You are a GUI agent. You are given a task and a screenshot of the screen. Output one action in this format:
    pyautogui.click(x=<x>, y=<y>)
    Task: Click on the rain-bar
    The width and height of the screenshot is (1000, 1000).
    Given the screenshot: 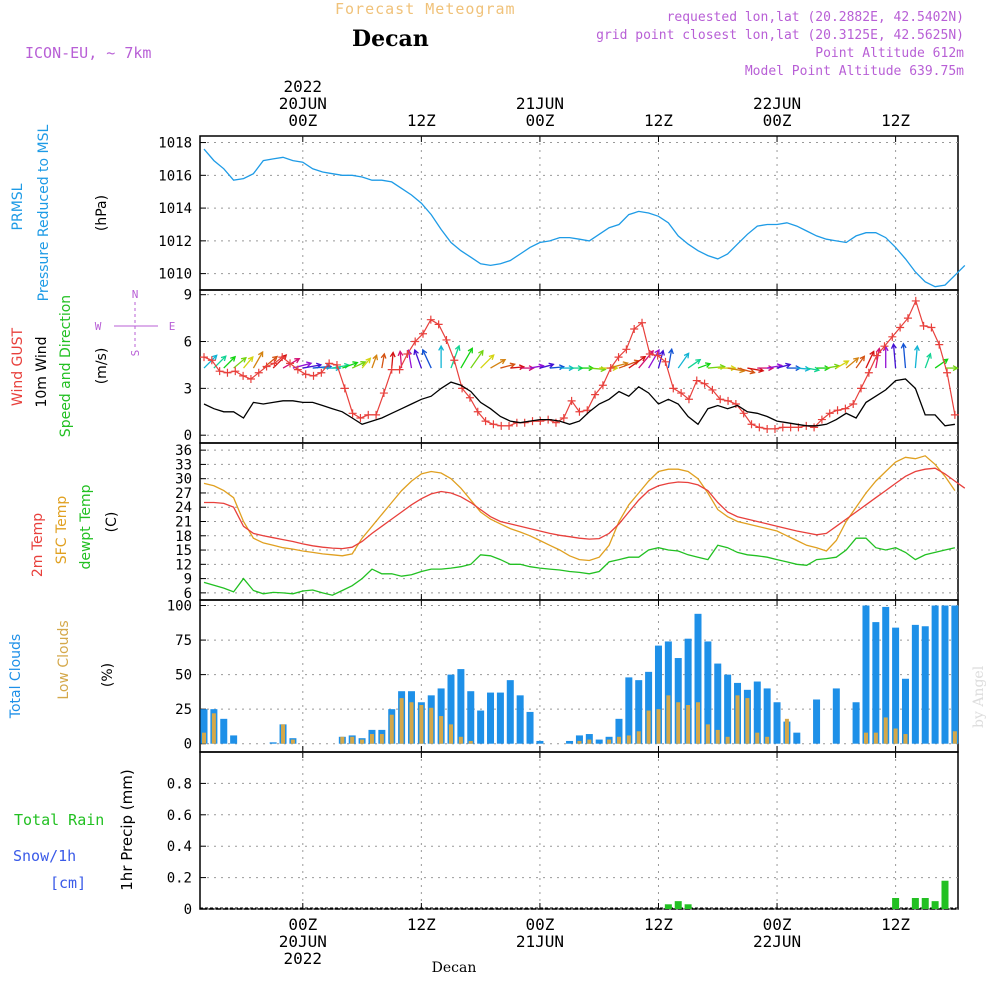 What is the action you would take?
    pyautogui.click(x=945, y=894)
    